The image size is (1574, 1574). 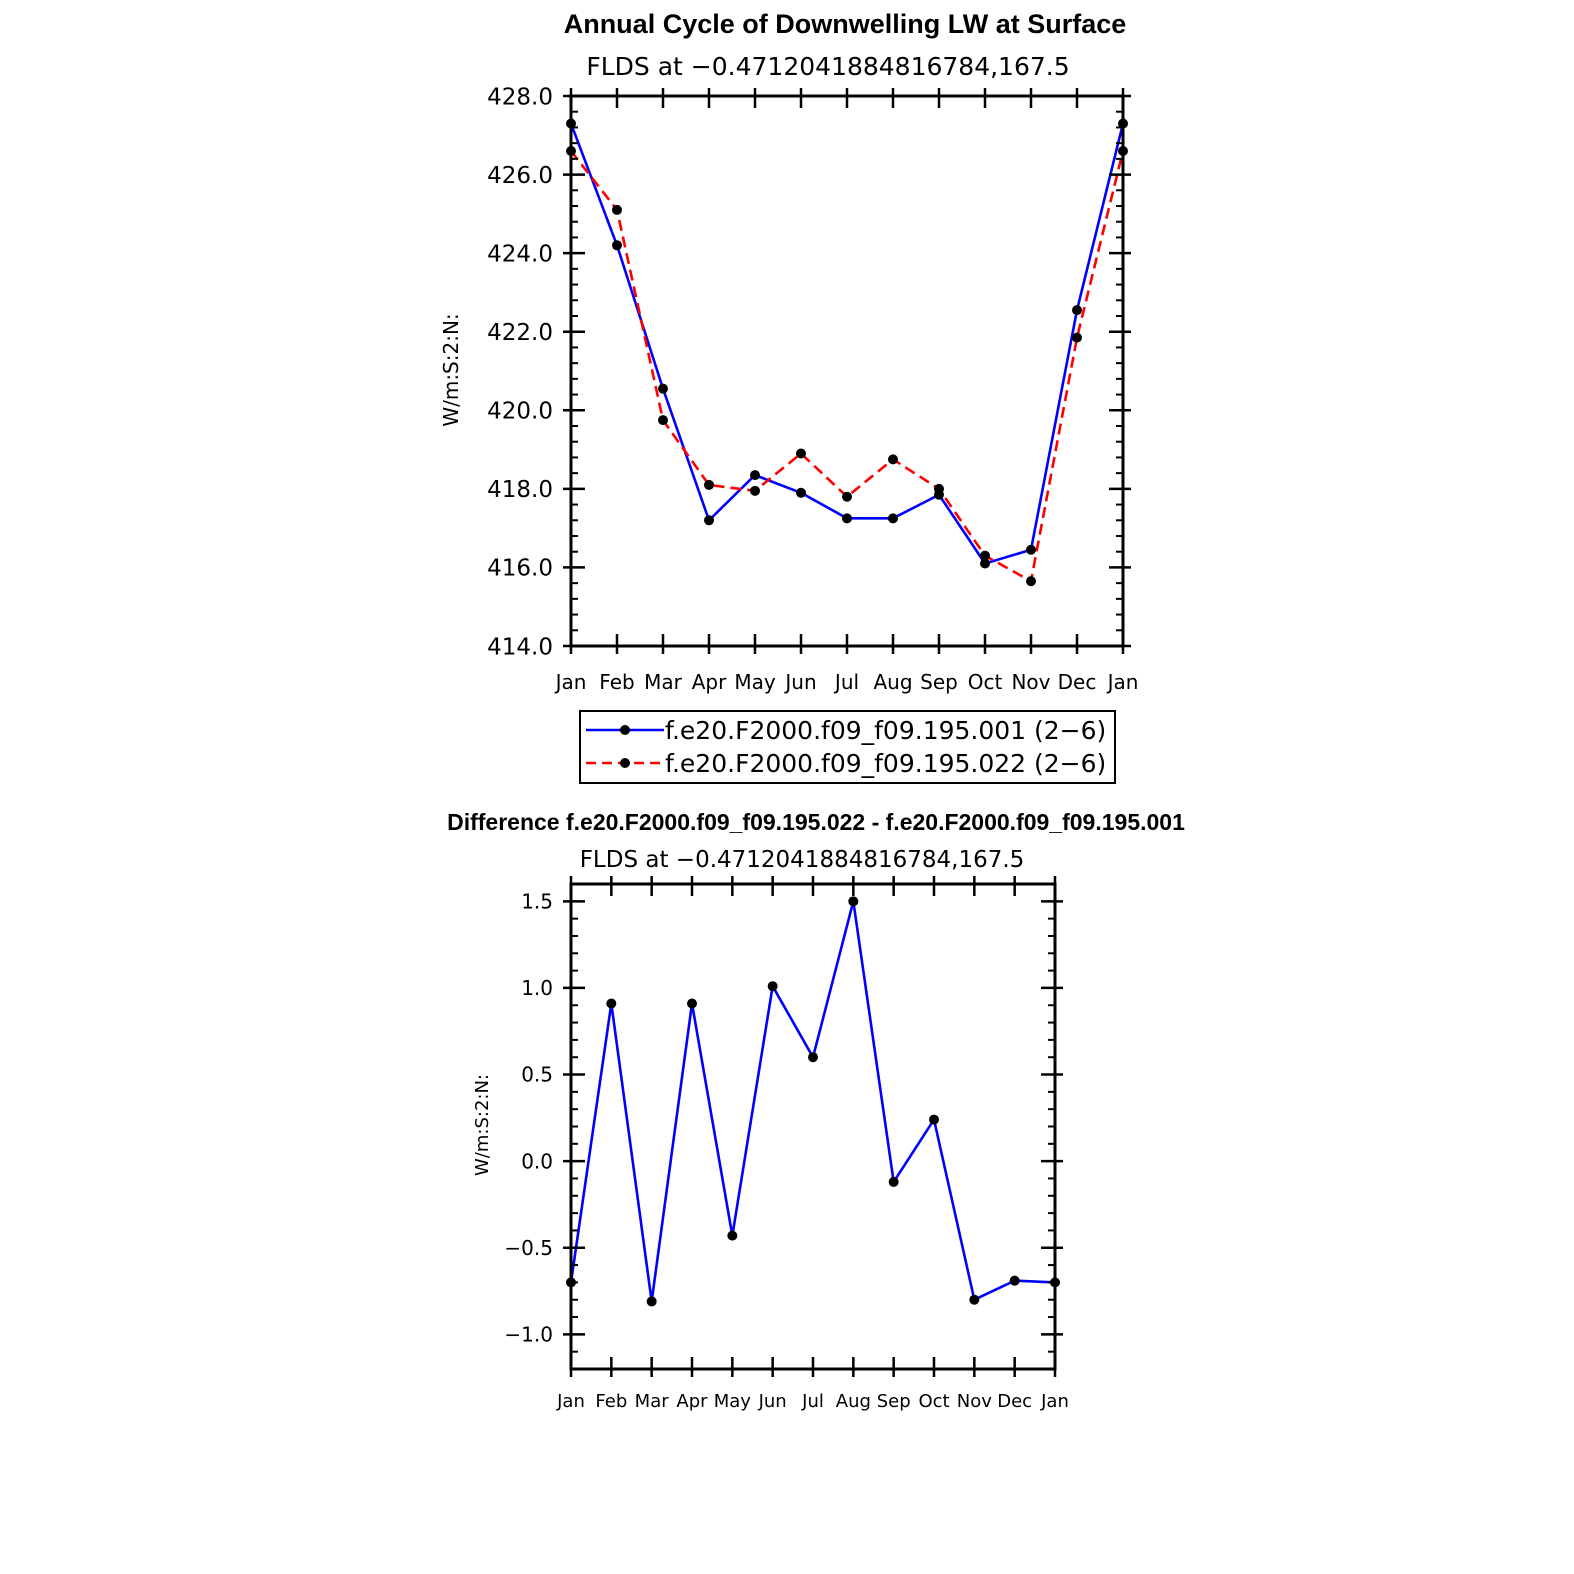 I want to click on y-tick-label: 416.0, so click(x=520, y=569).